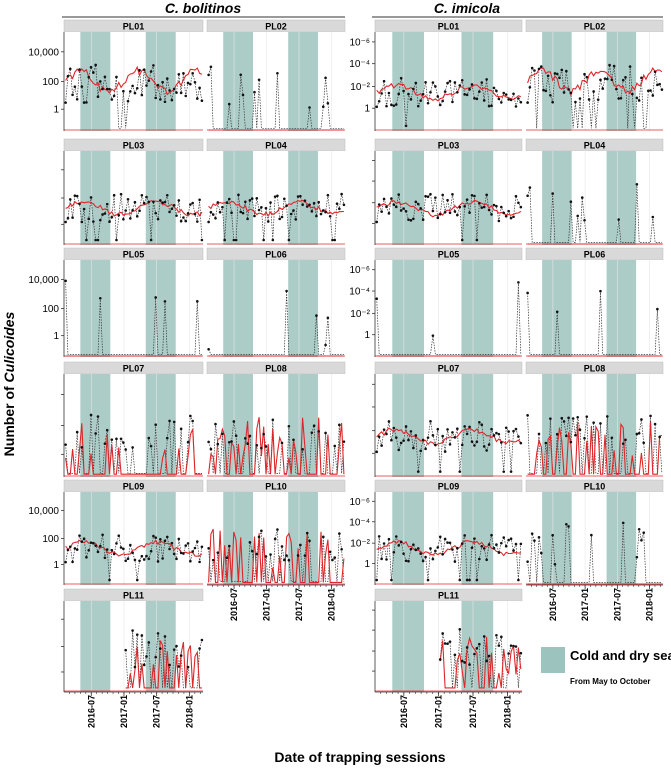  What do you see at coordinates (276, 75) in the screenshot?
I see `panel-c-bolitinos-pl02: PL02` at bounding box center [276, 75].